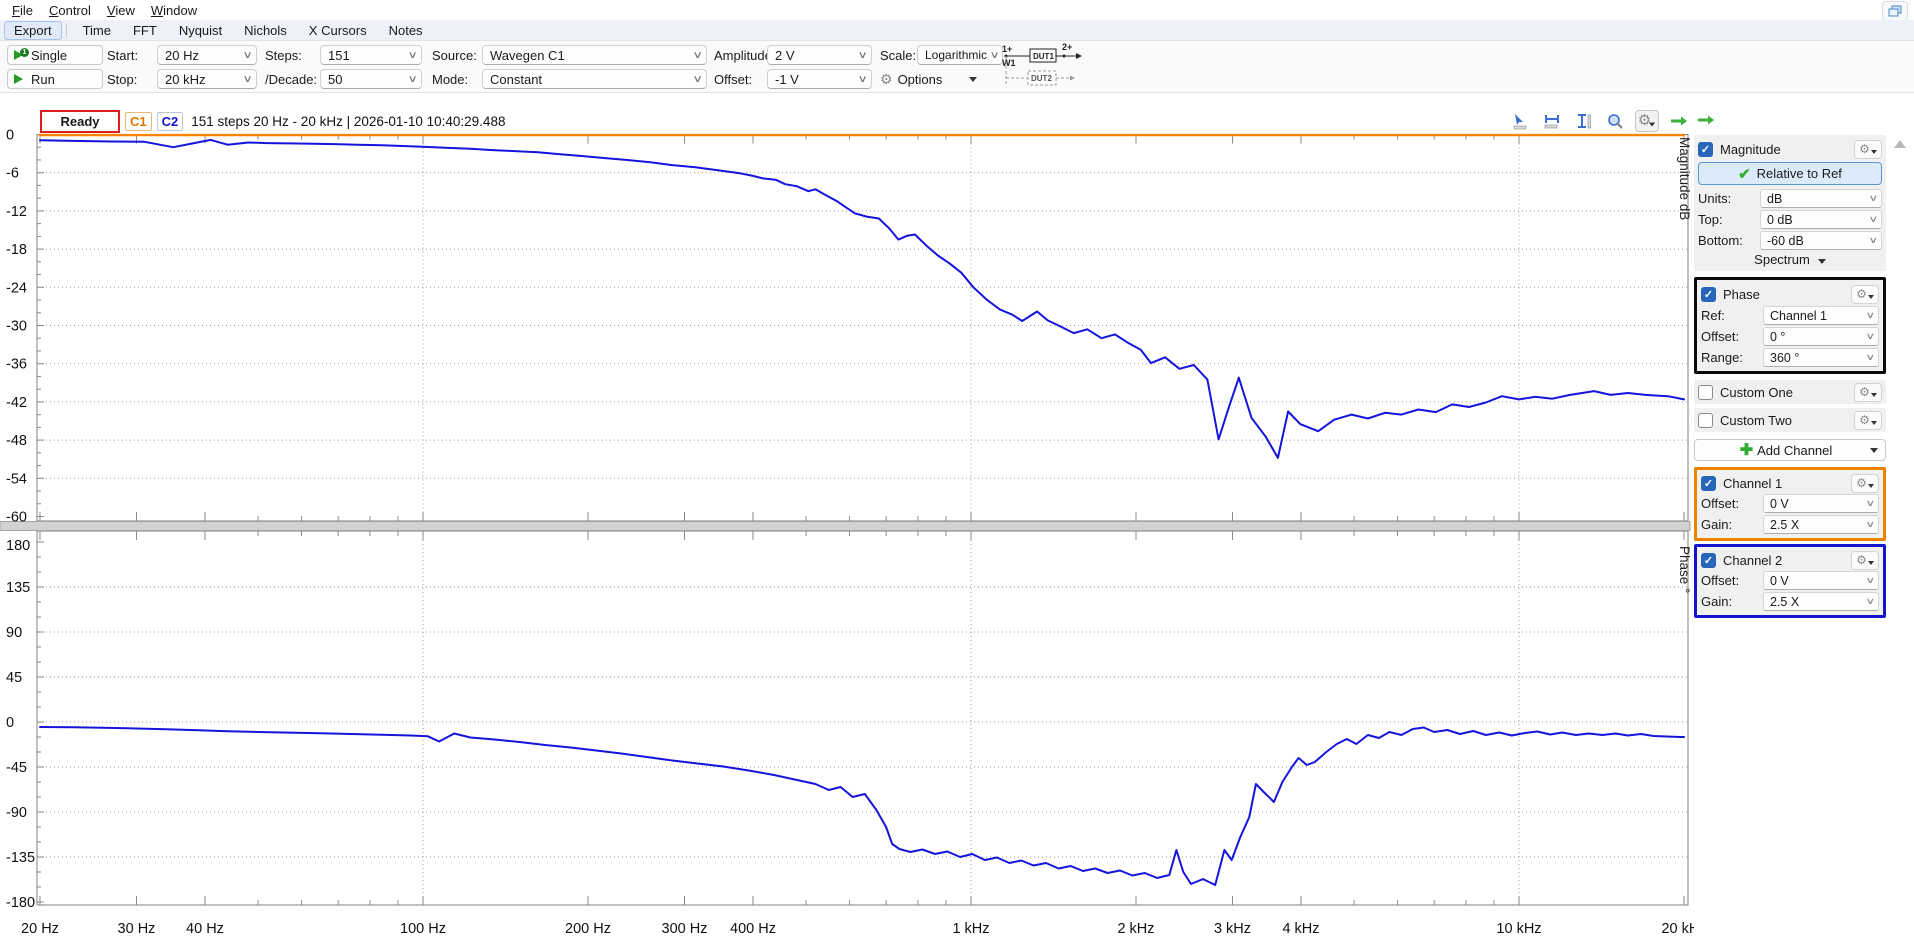 The height and width of the screenshot is (939, 1914). Describe the element at coordinates (1750, 149) in the screenshot. I see `magnitude-section-title: Magnitude` at that location.